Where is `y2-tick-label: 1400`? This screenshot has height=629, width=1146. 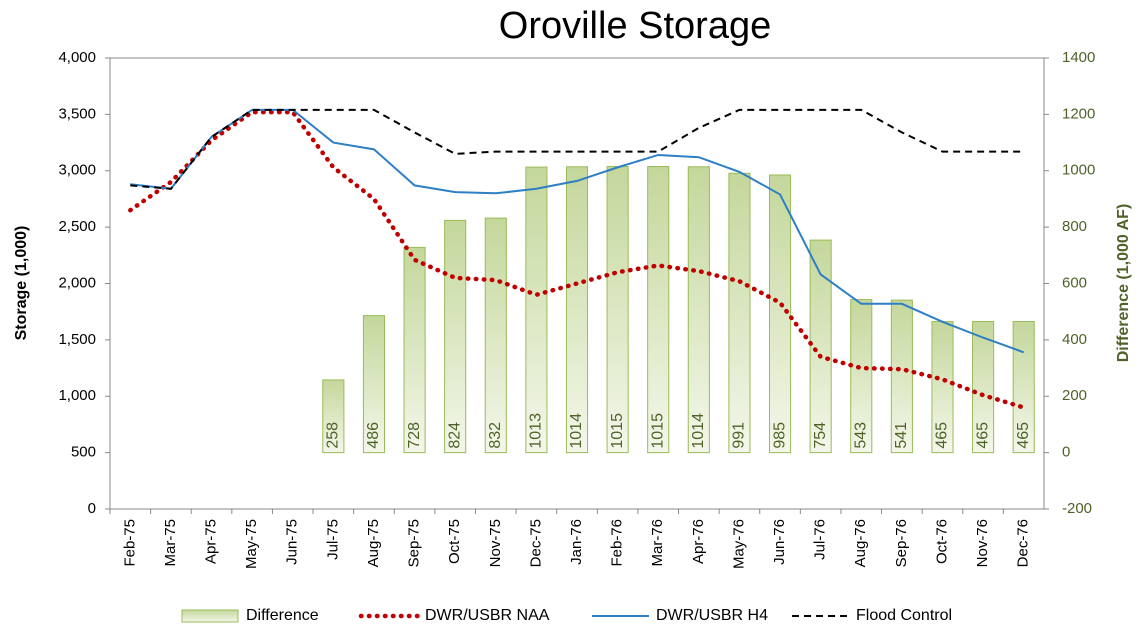 y2-tick-label: 1400 is located at coordinates (1078, 57).